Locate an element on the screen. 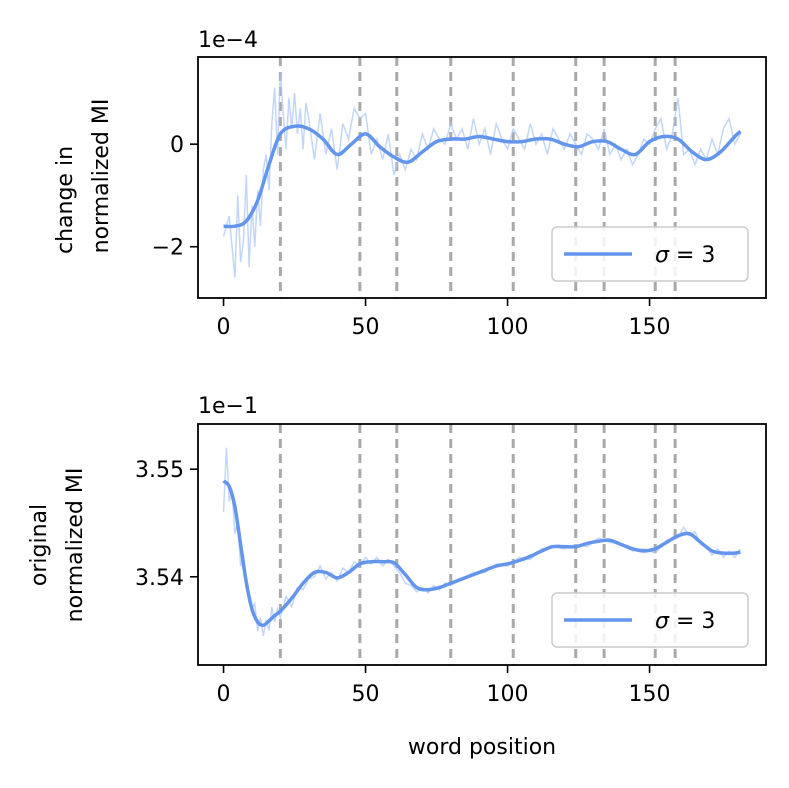 This screenshot has width=789, height=788. bottom-ytick-label-0: 3.54 is located at coordinates (159, 578).